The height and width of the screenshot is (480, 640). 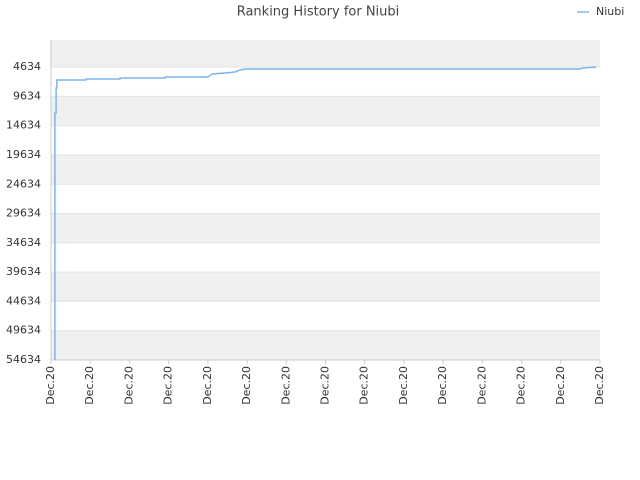 What do you see at coordinates (23, 359) in the screenshot?
I see `y-tick-label: 54634` at bounding box center [23, 359].